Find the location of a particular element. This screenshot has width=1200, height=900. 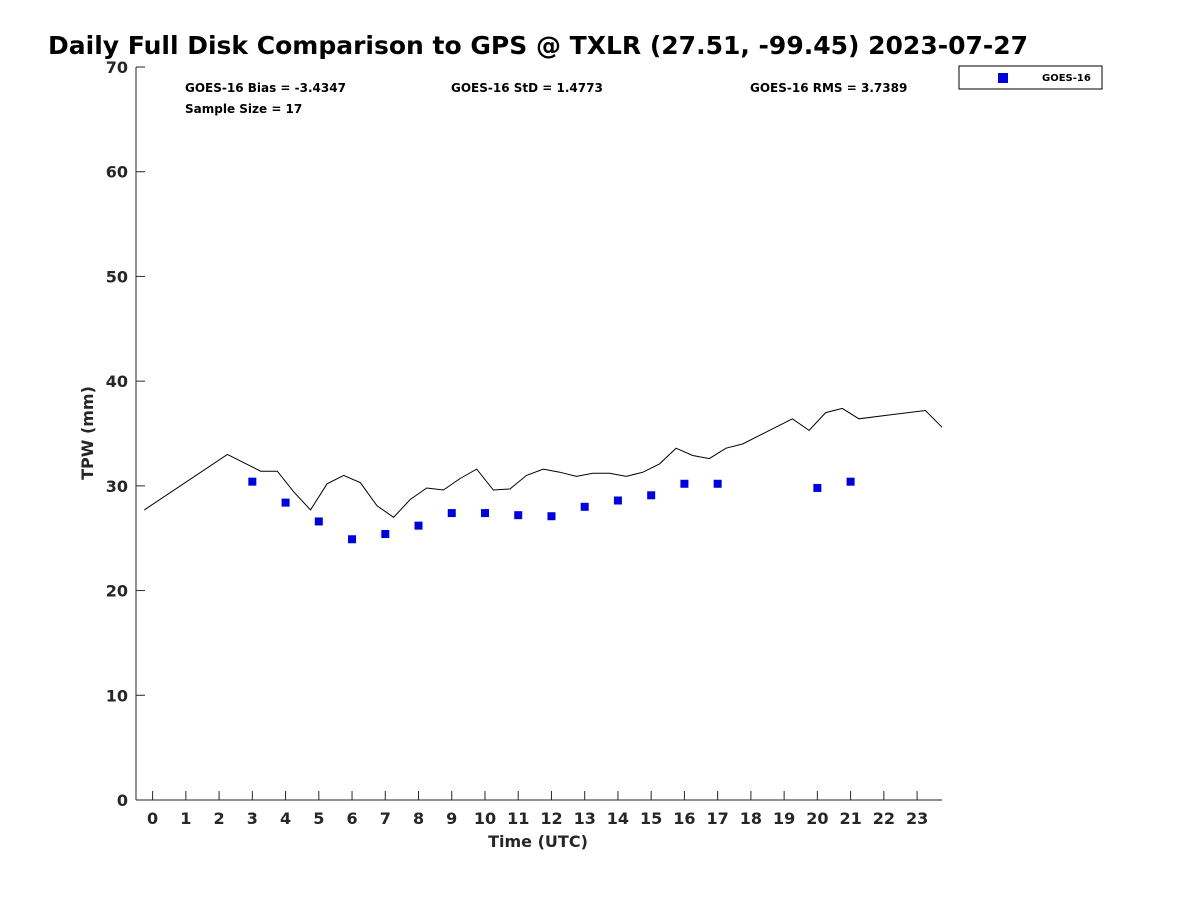

y-axis: 0 10 20 30 40 50 60 70 is located at coordinates (125, 434).